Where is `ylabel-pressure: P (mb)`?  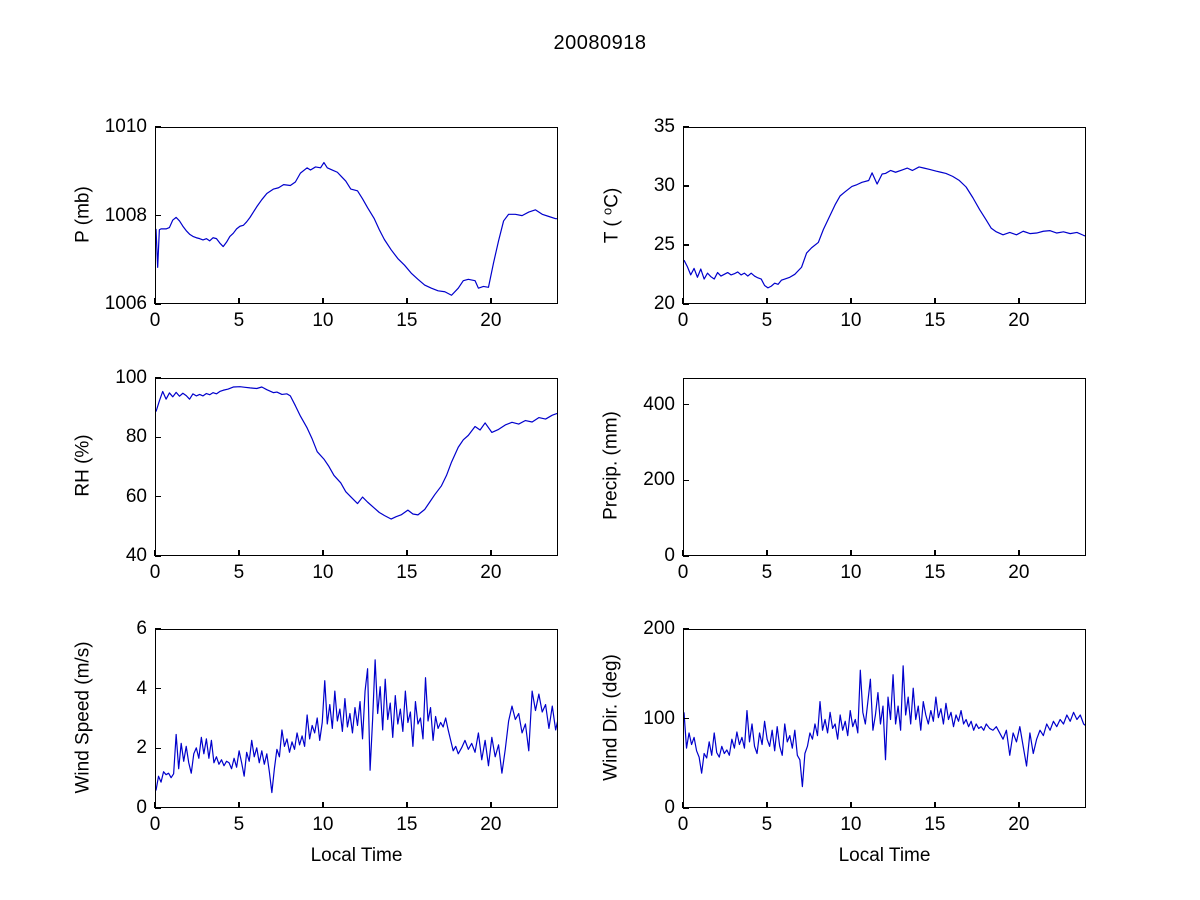 ylabel-pressure: P (mb) is located at coordinates (83, 214).